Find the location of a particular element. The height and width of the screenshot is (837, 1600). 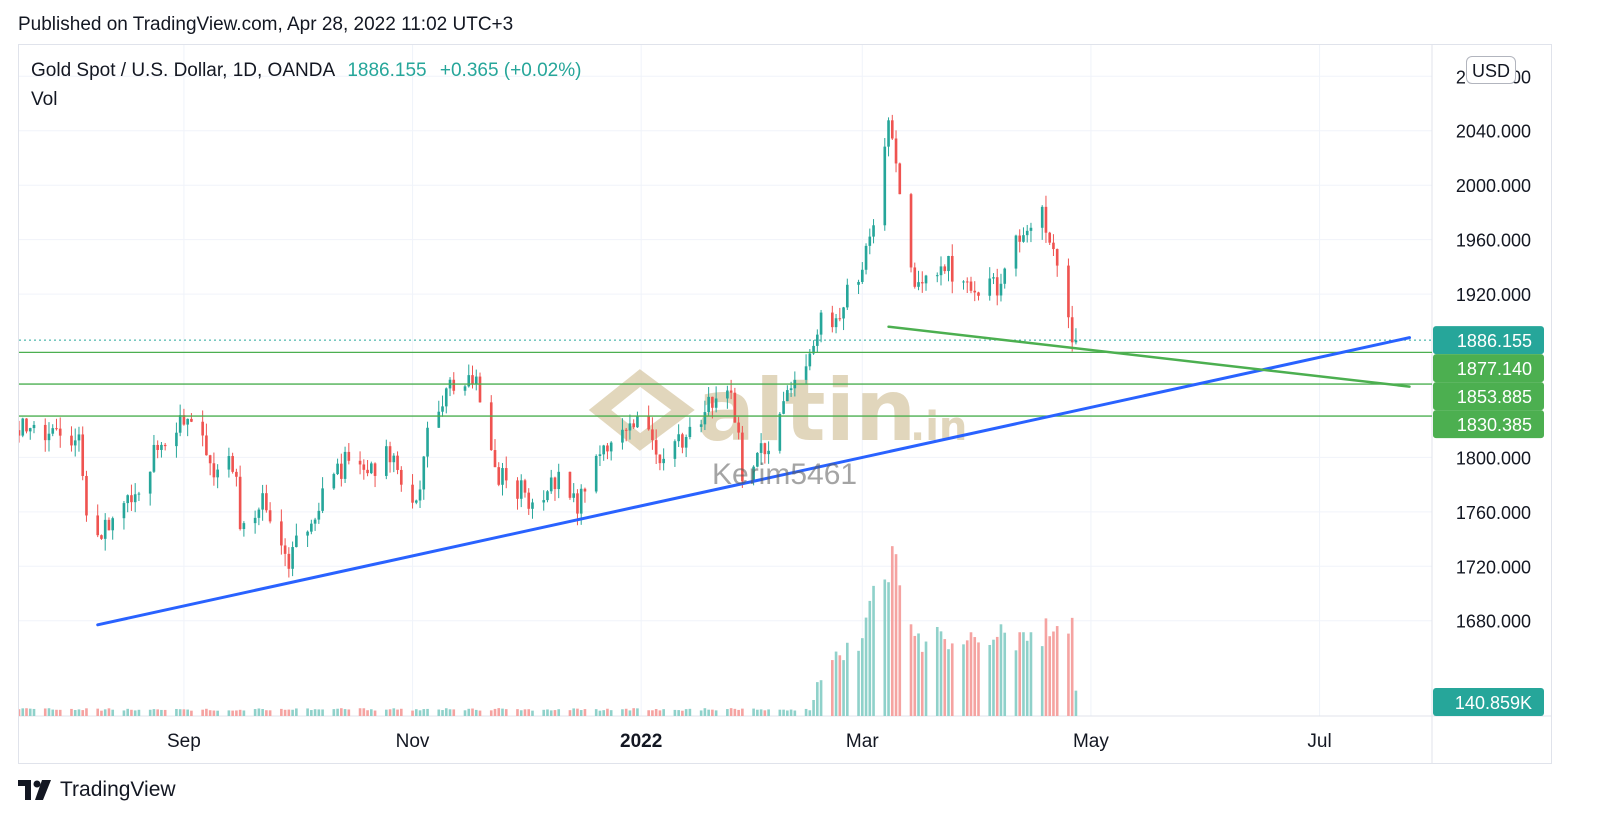

x-tick-label: Nov is located at coordinates (413, 741).